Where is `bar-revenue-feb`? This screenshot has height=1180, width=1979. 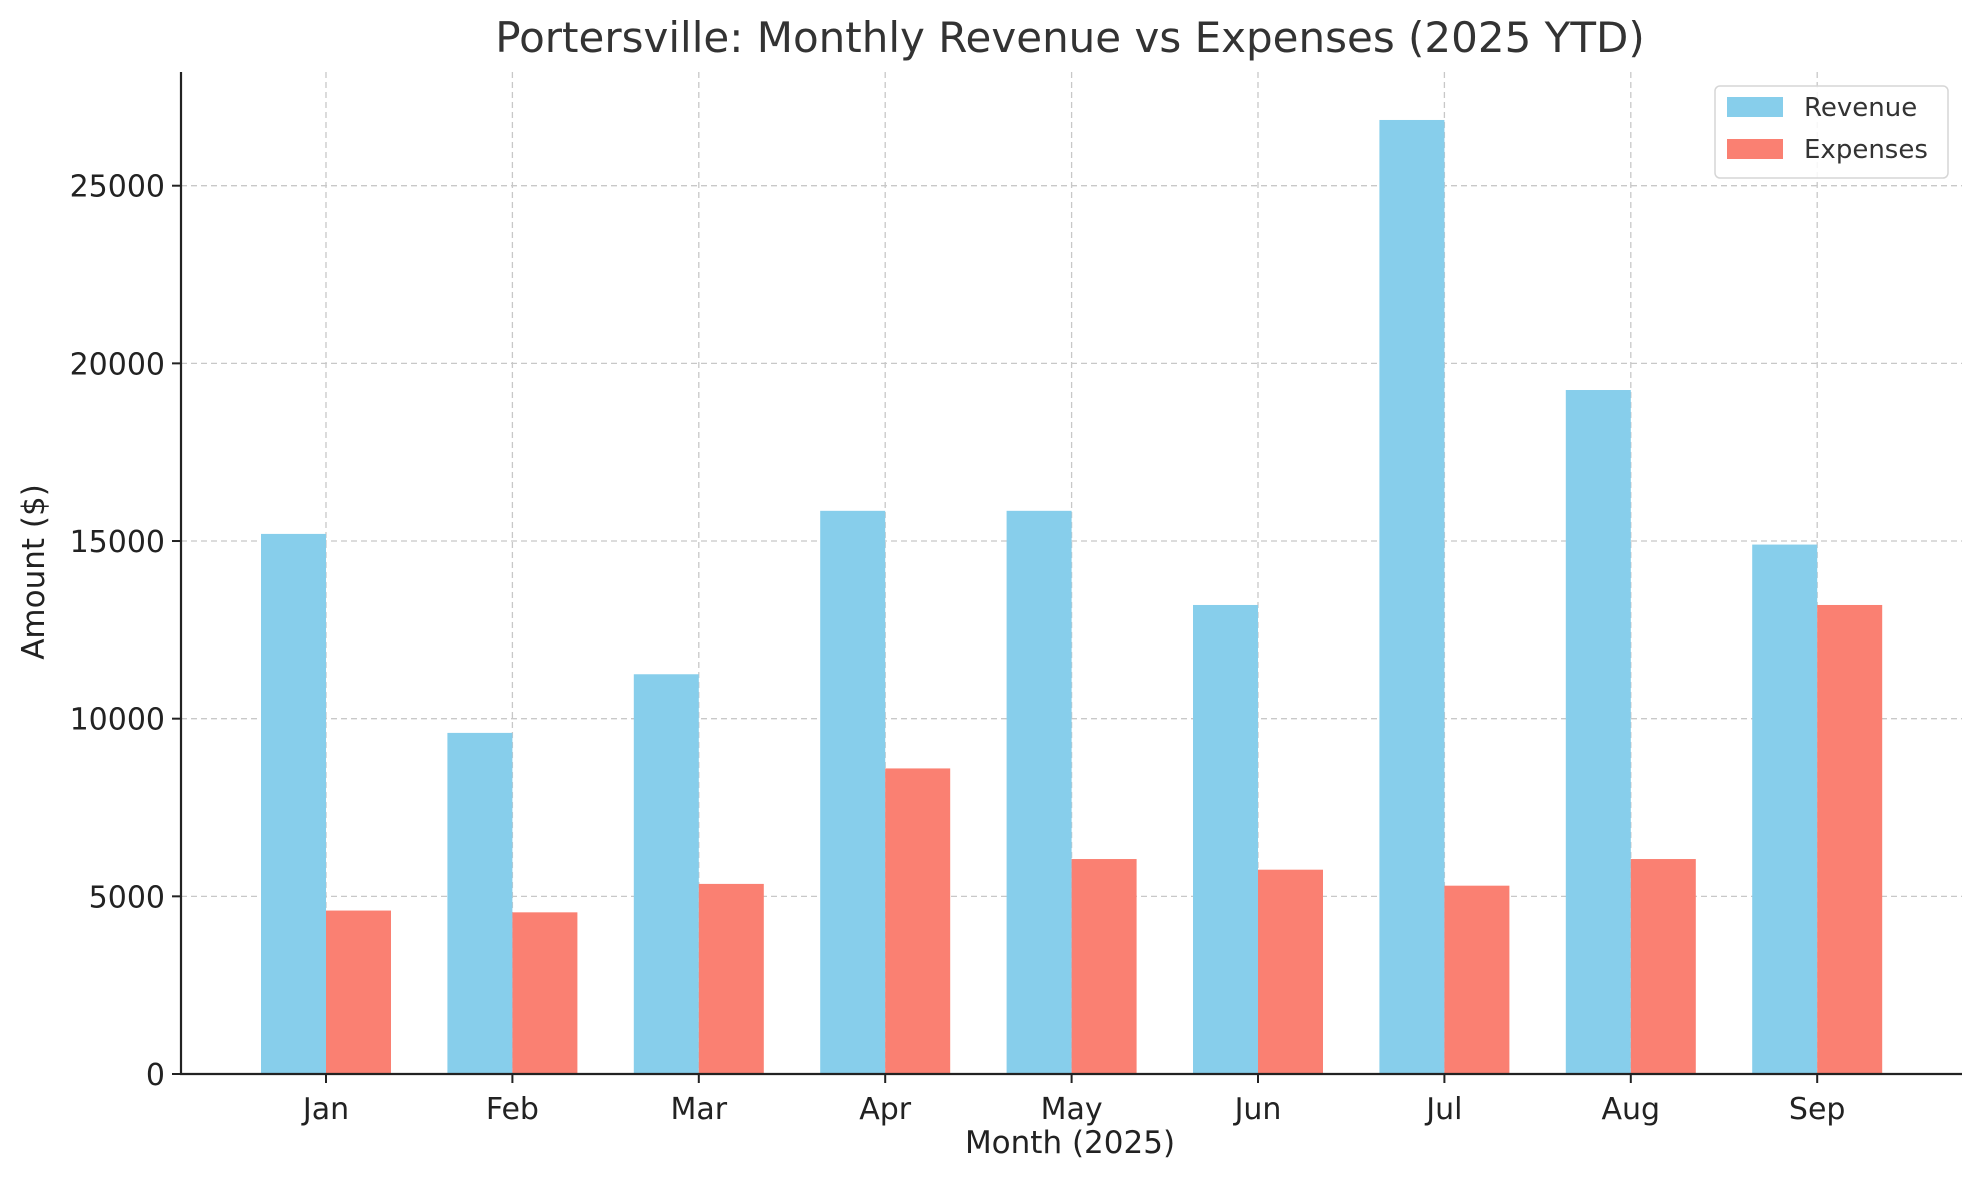 bar-revenue-feb is located at coordinates (480, 903).